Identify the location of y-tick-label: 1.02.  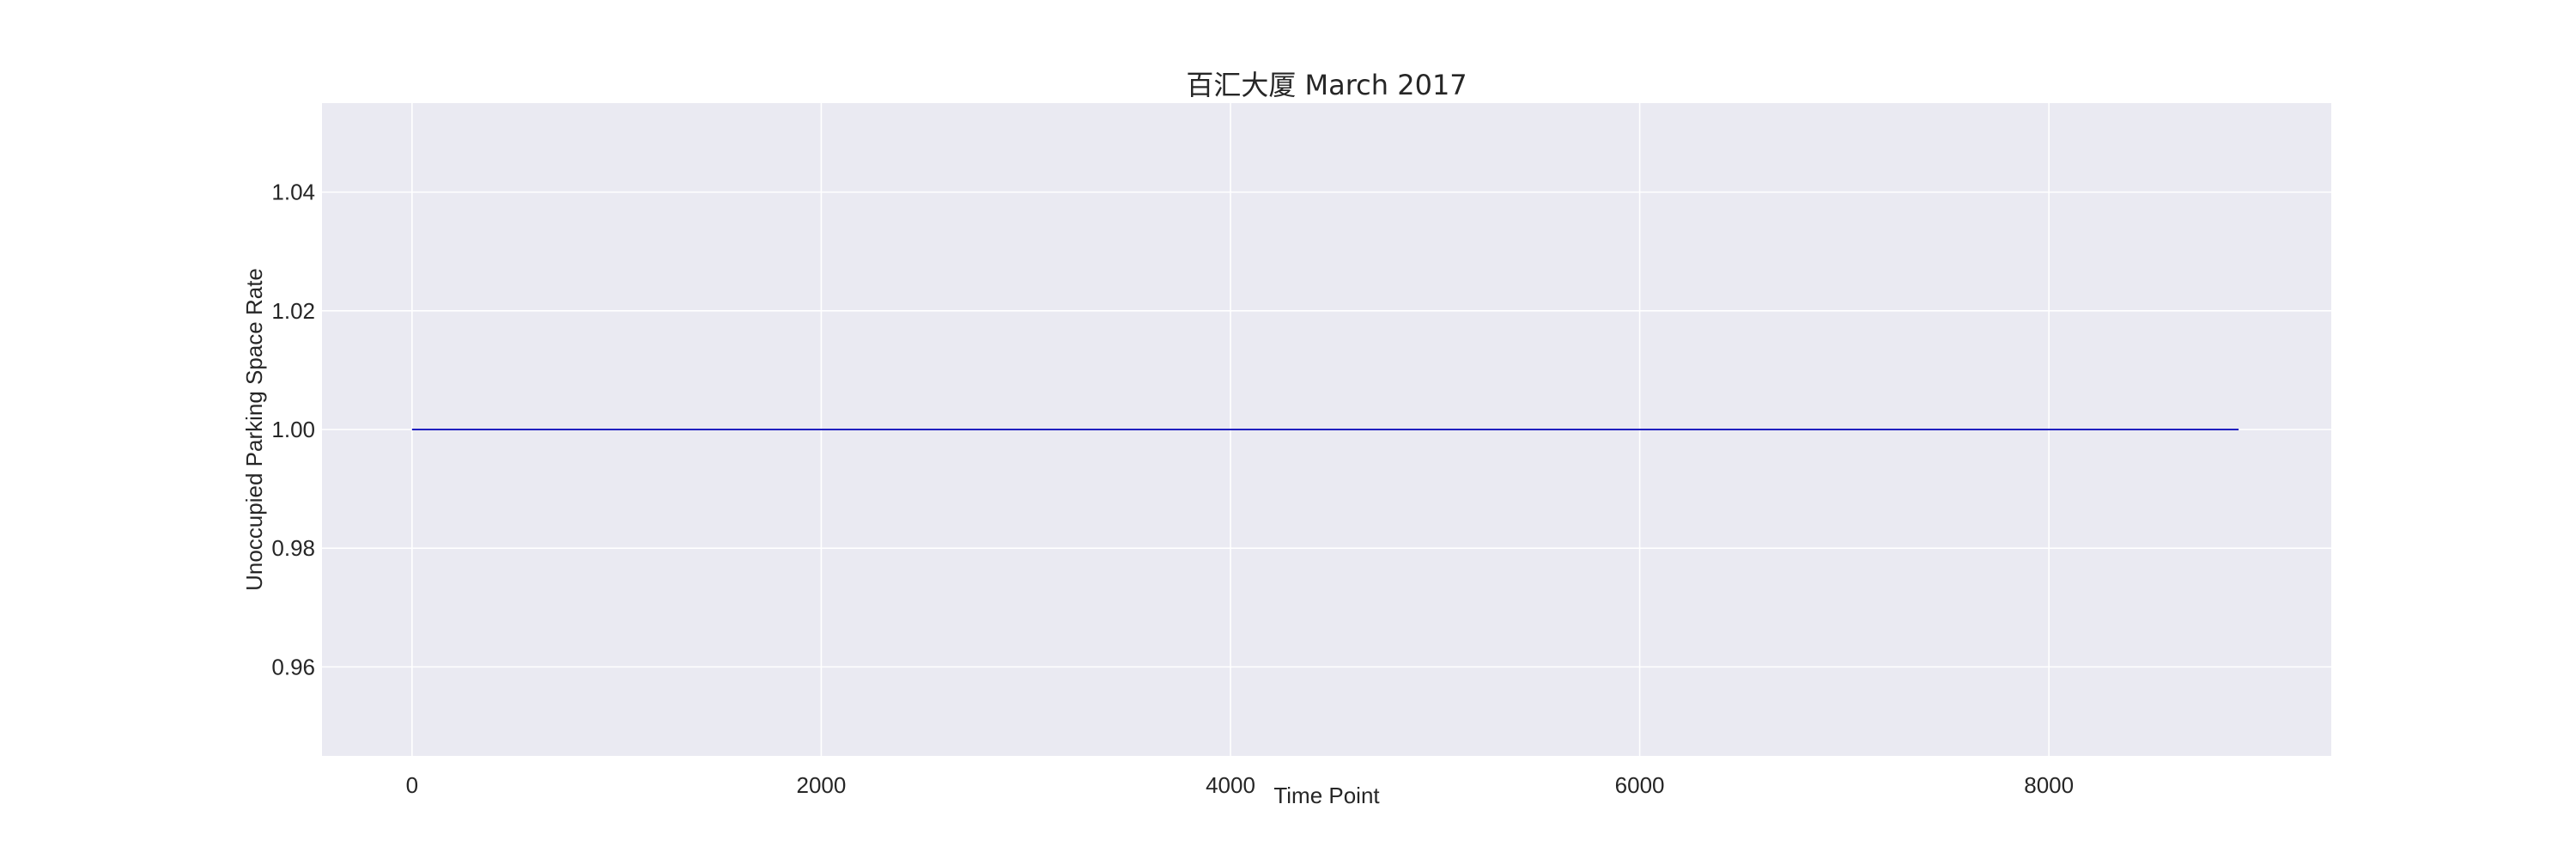
(293, 311).